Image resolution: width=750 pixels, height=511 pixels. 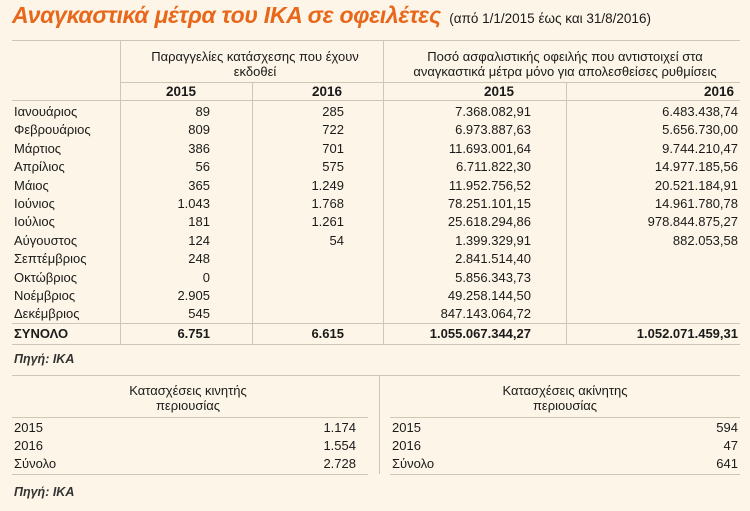 What do you see at coordinates (202, 111) in the screenshot?
I see `cell-o2015: 89` at bounding box center [202, 111].